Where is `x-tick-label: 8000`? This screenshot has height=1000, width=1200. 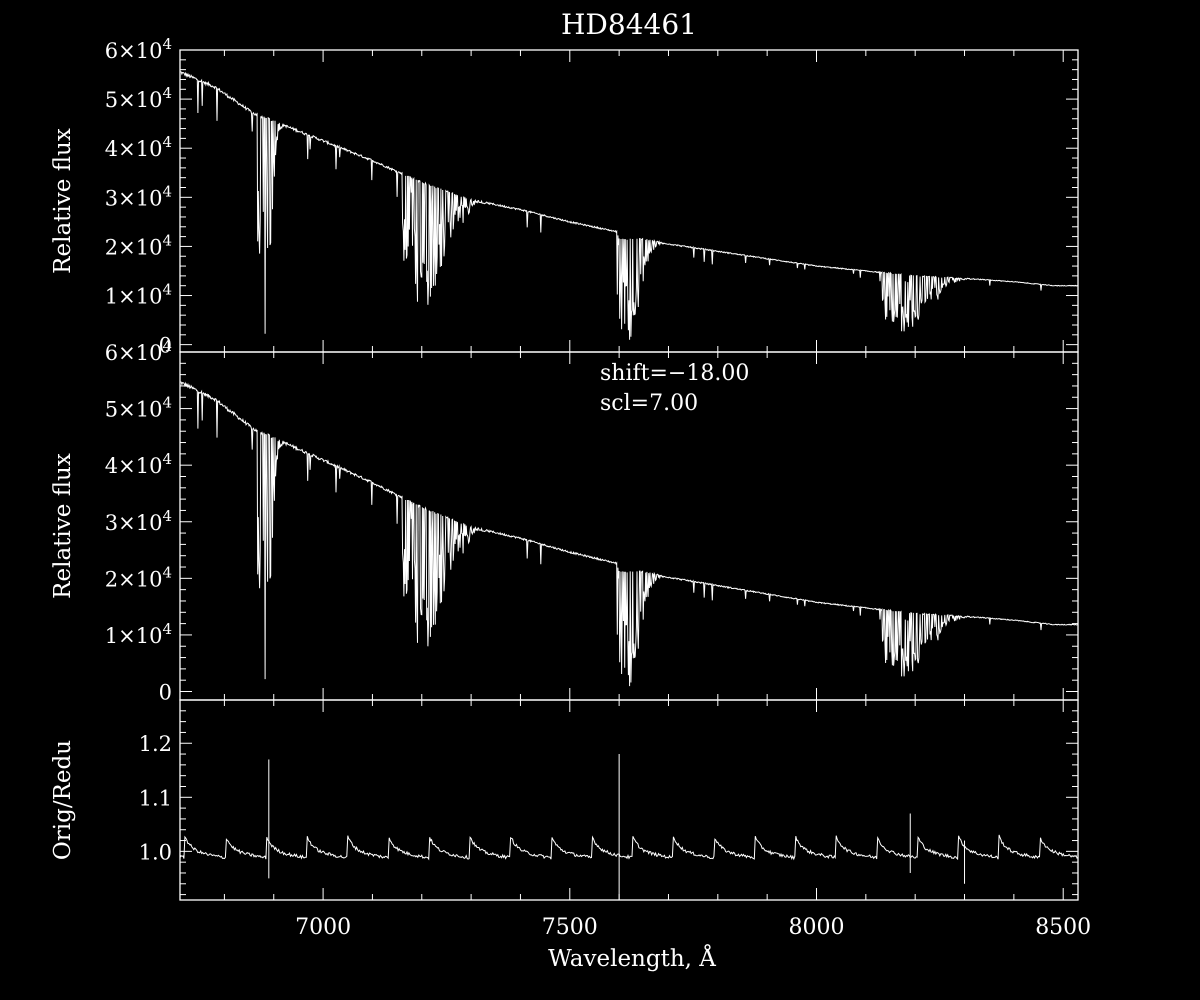
x-tick-label: 8000 is located at coordinates (816, 927).